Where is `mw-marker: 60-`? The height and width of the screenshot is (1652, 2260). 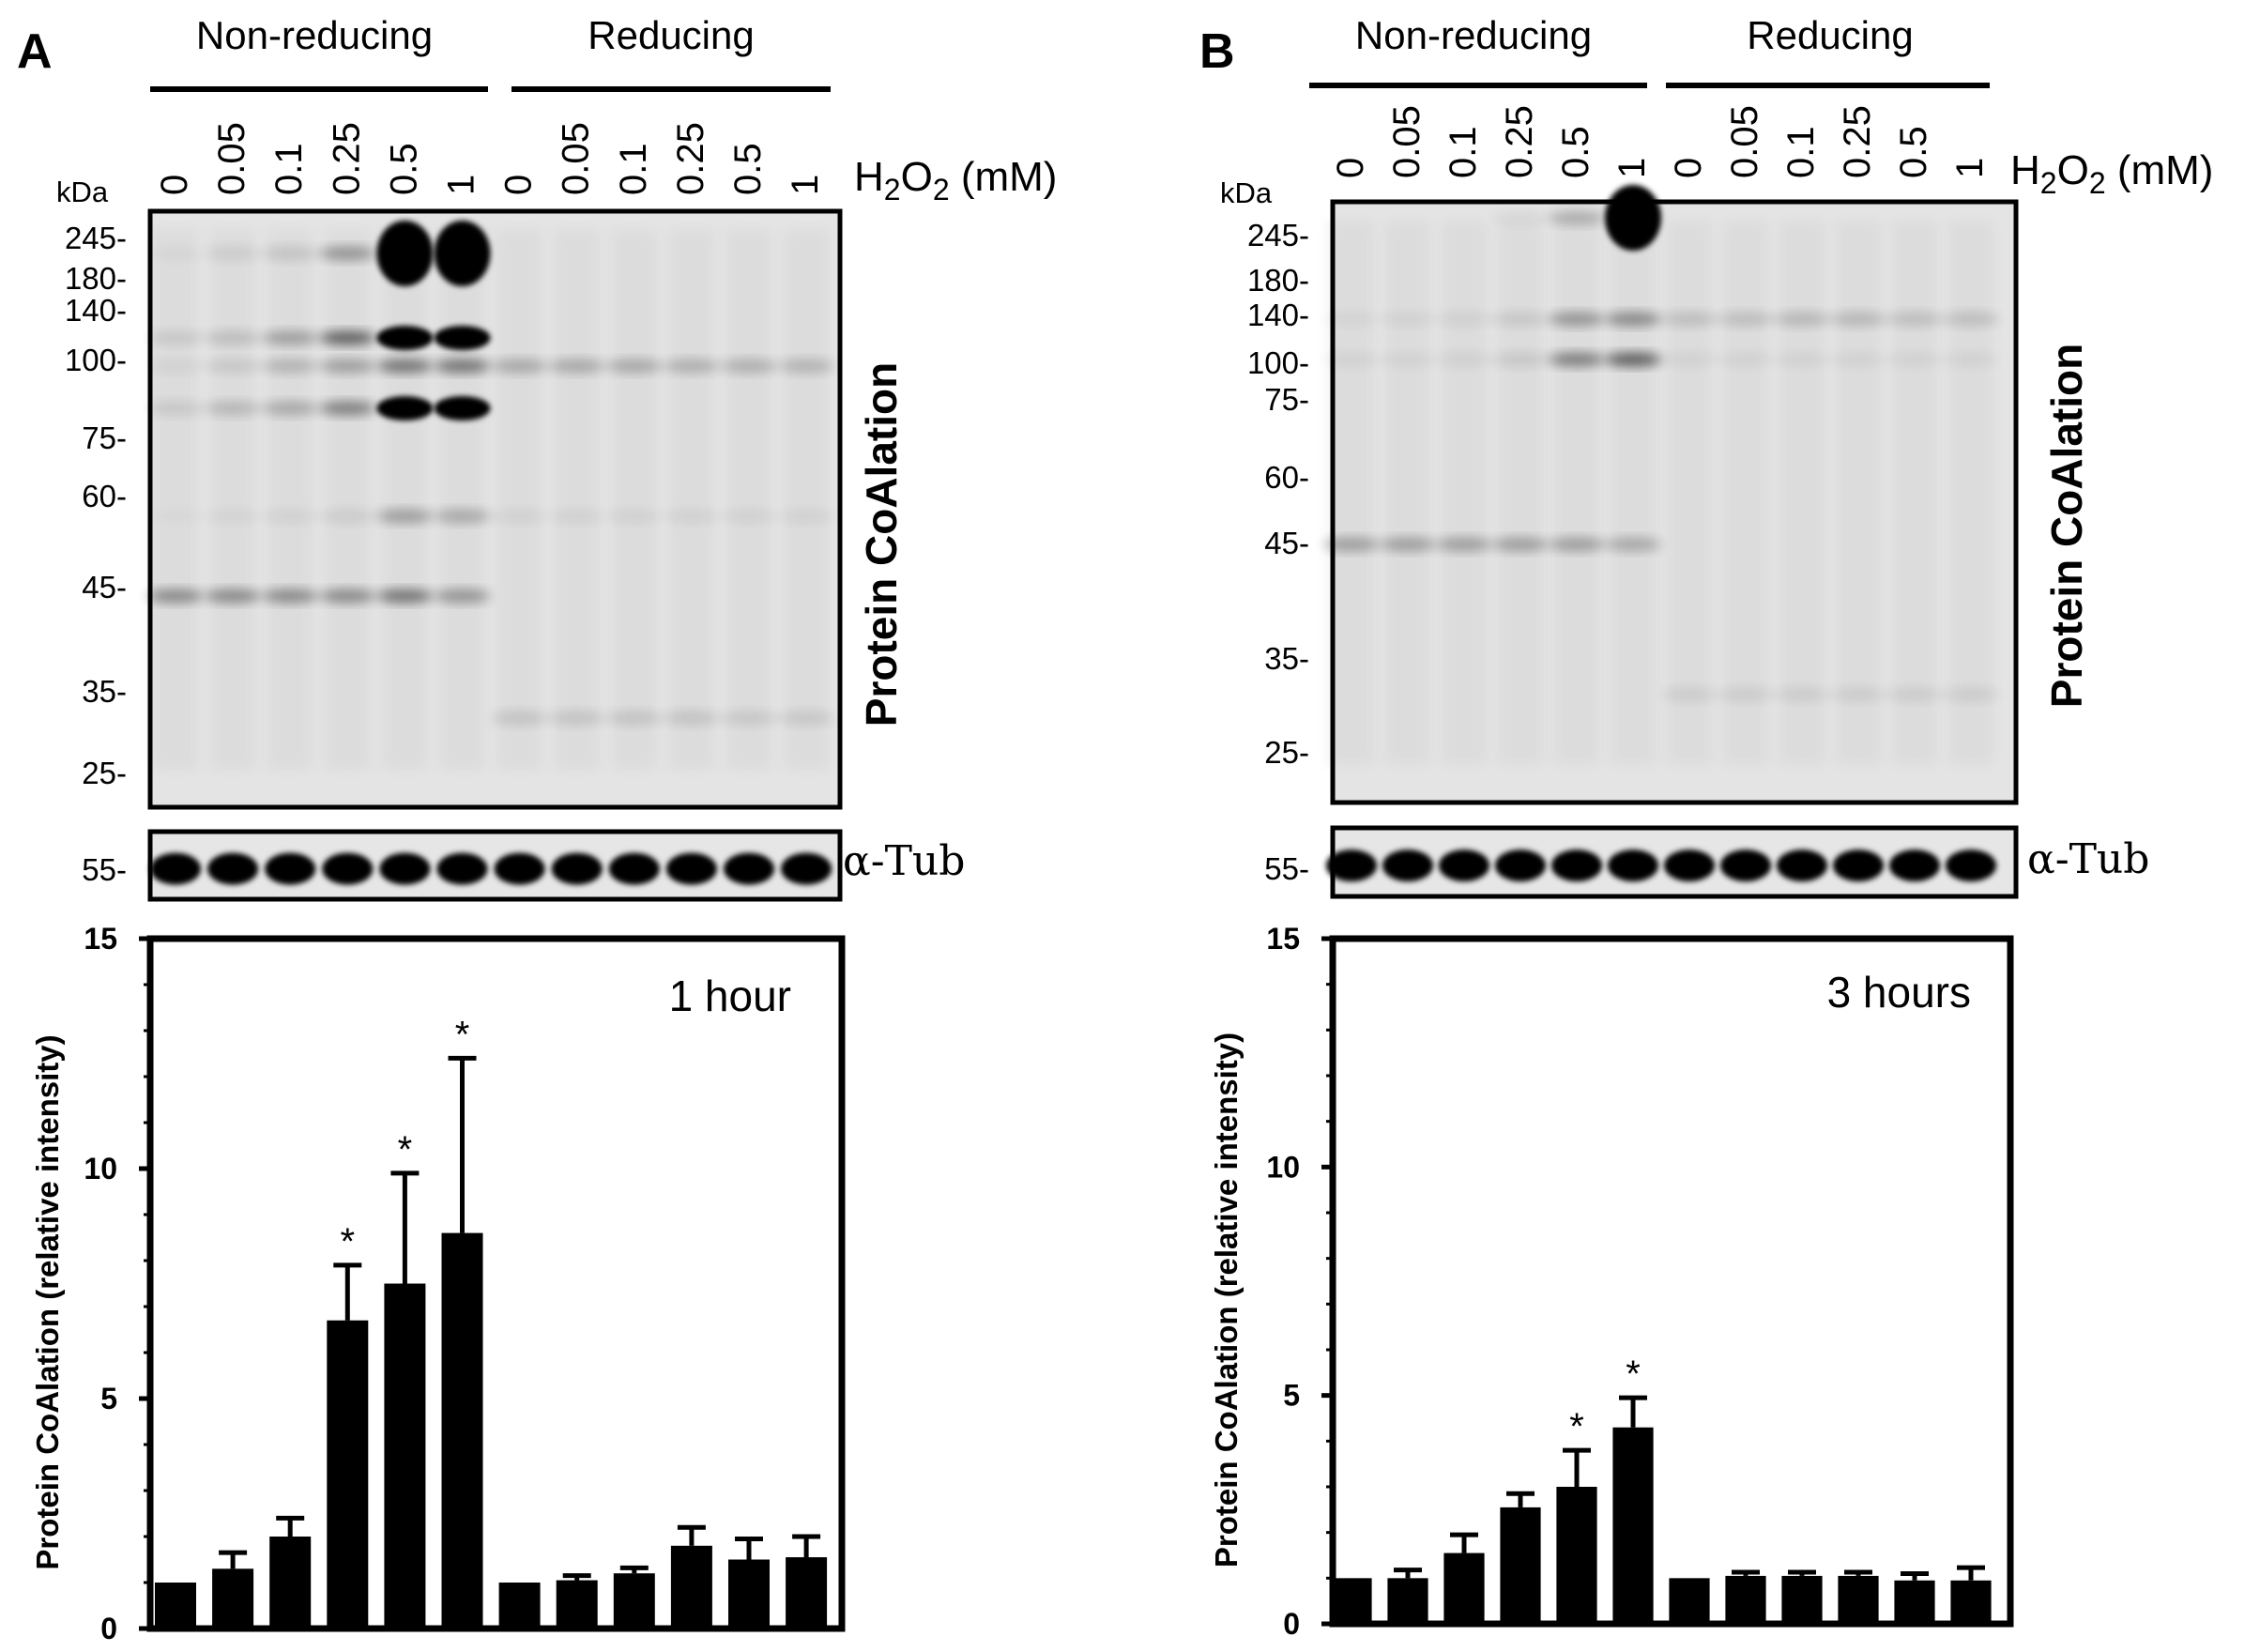
mw-marker: 60- is located at coordinates (1286, 477).